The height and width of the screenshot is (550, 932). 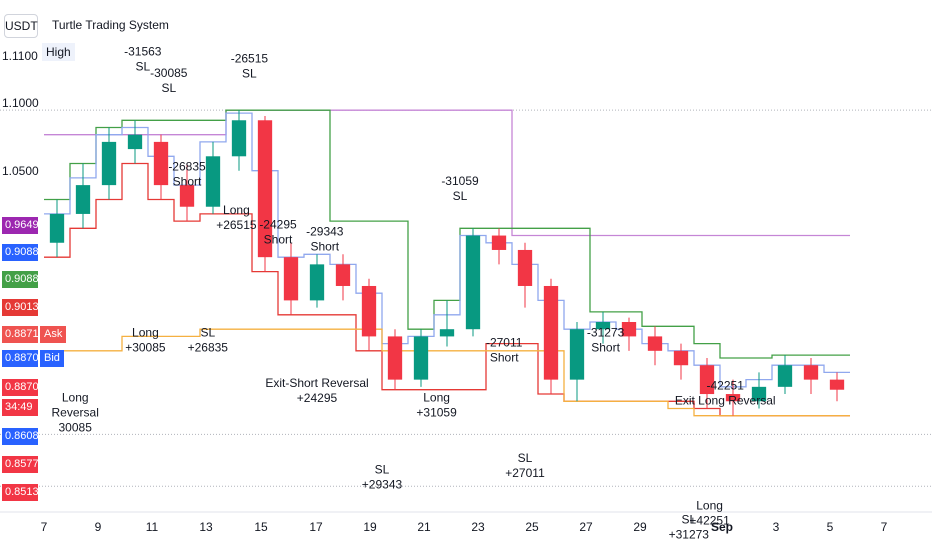 What do you see at coordinates (187, 167) in the screenshot?
I see `annotation-text: -26835` at bounding box center [187, 167].